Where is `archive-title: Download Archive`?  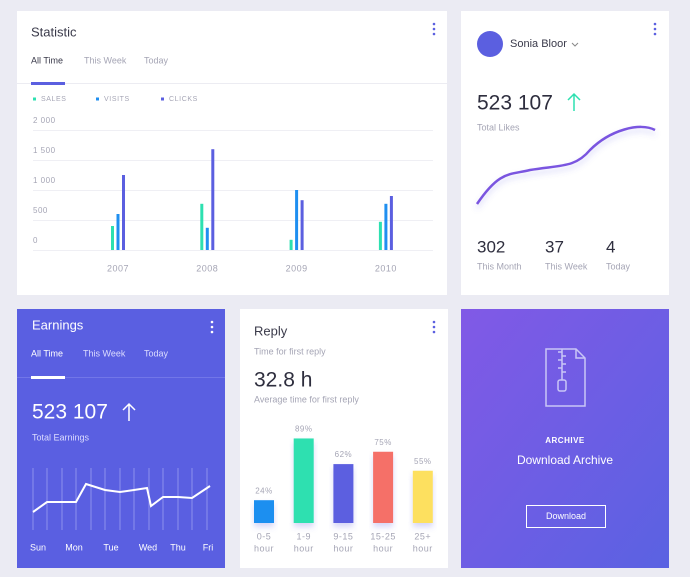 archive-title: Download Archive is located at coordinates (565, 460).